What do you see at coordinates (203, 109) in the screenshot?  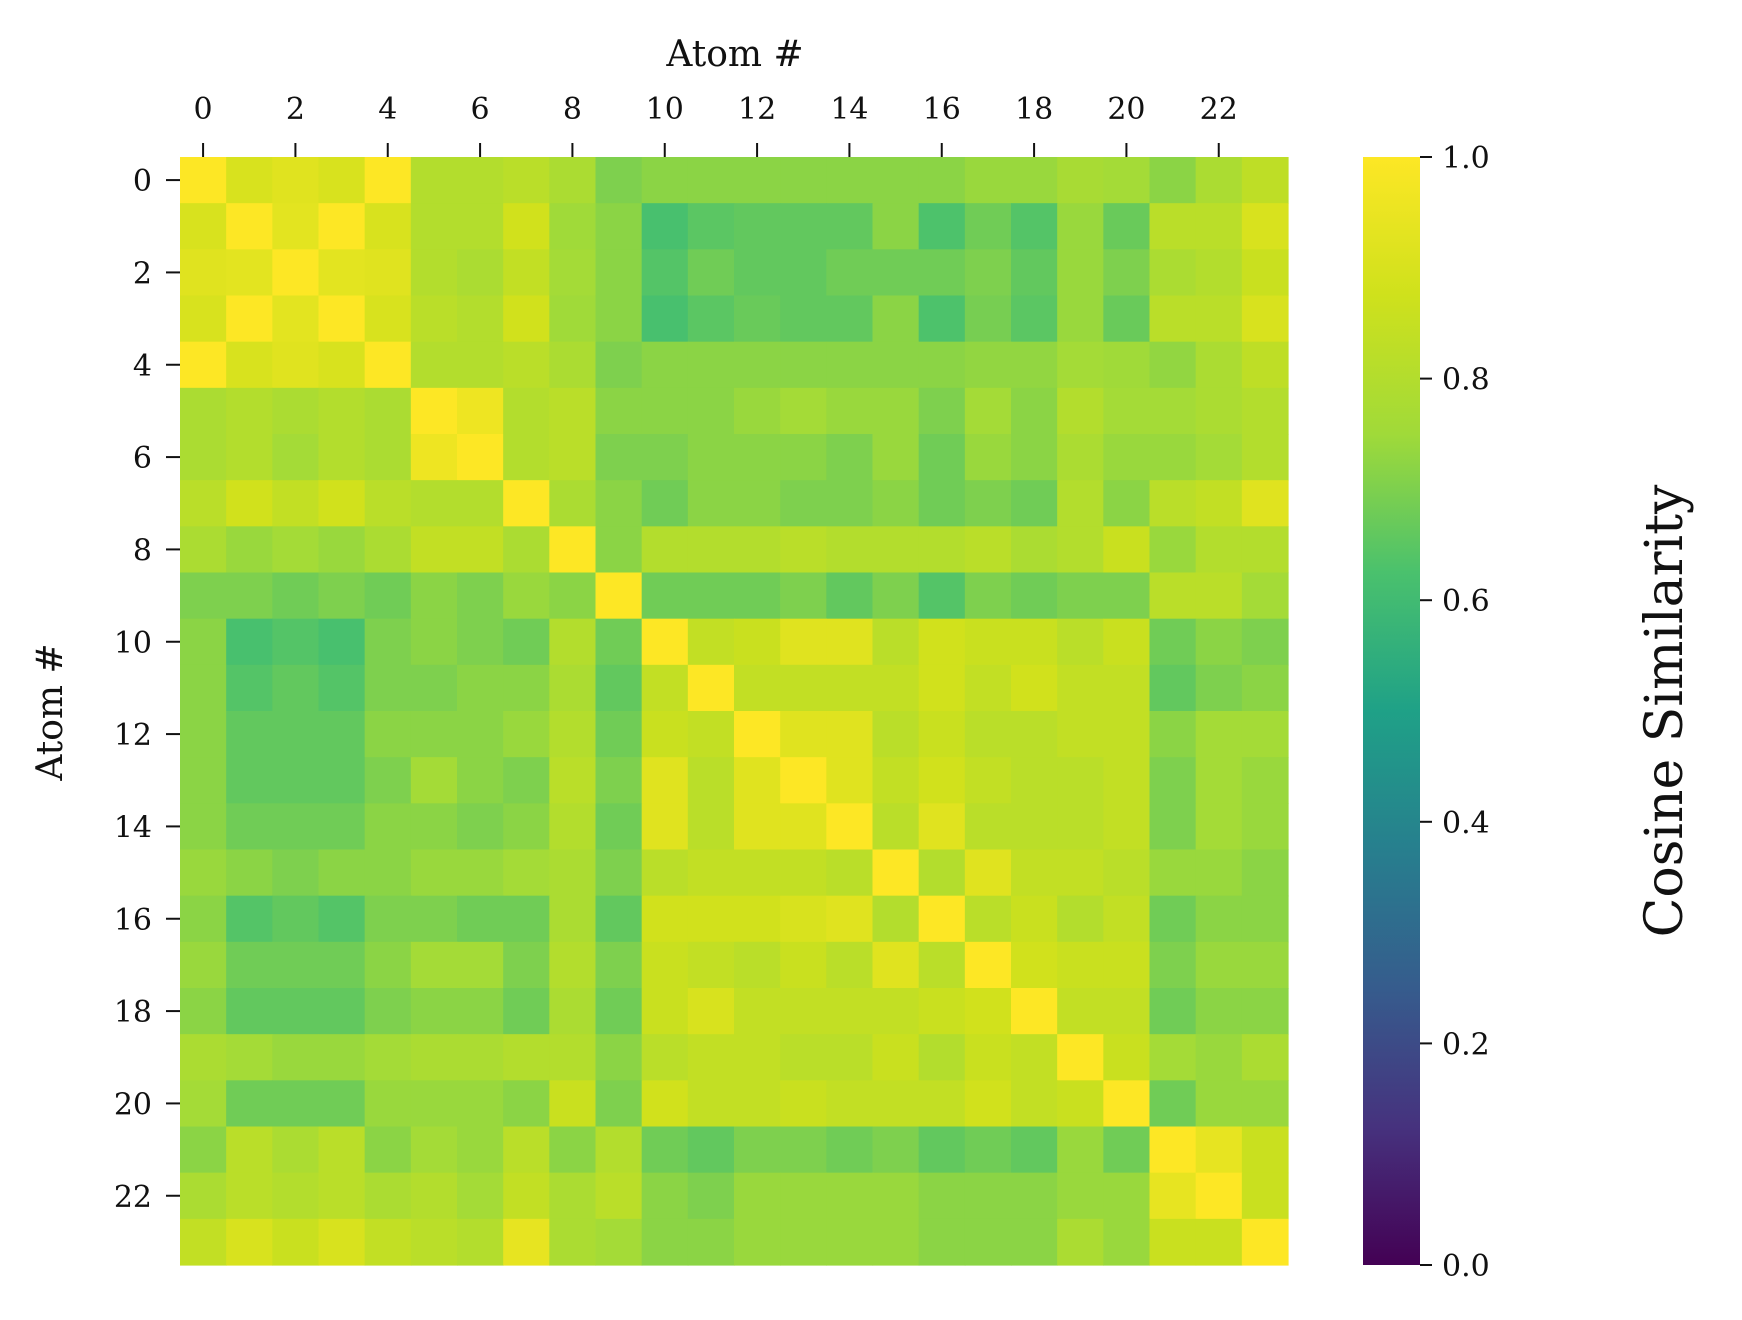 I see `x-tick-label: 0` at bounding box center [203, 109].